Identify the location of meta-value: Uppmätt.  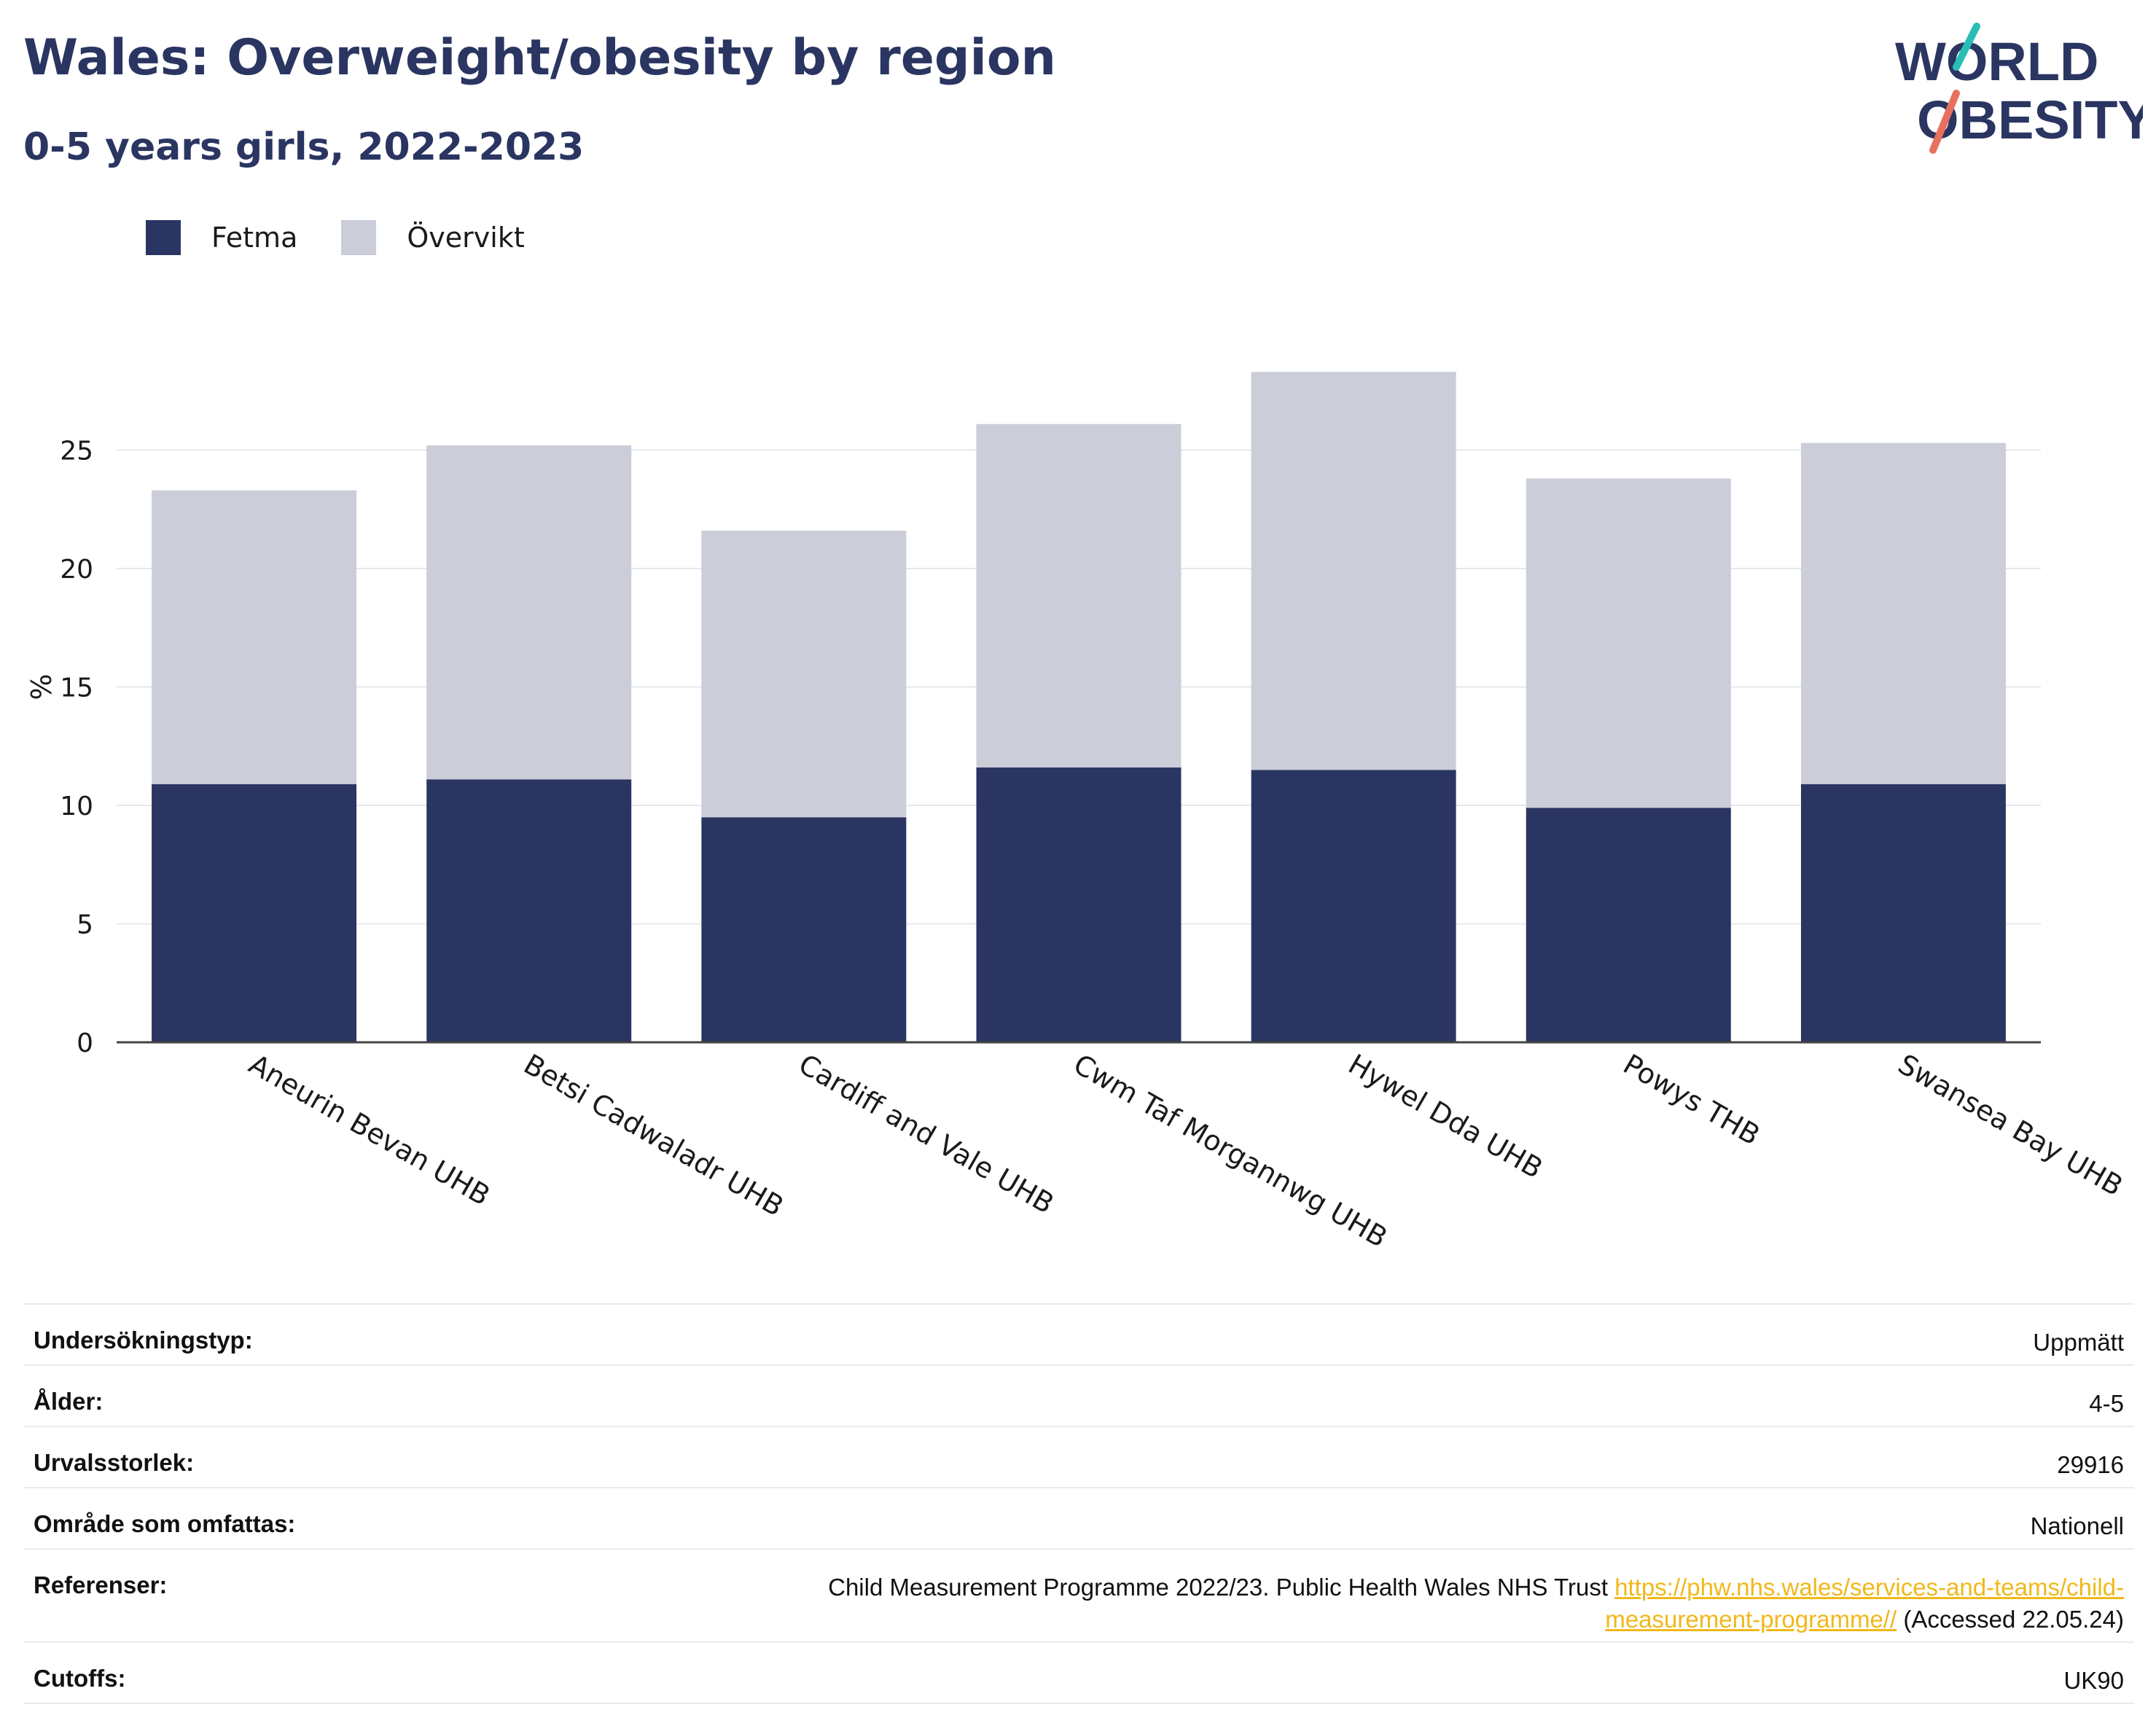
(1344, 1334).